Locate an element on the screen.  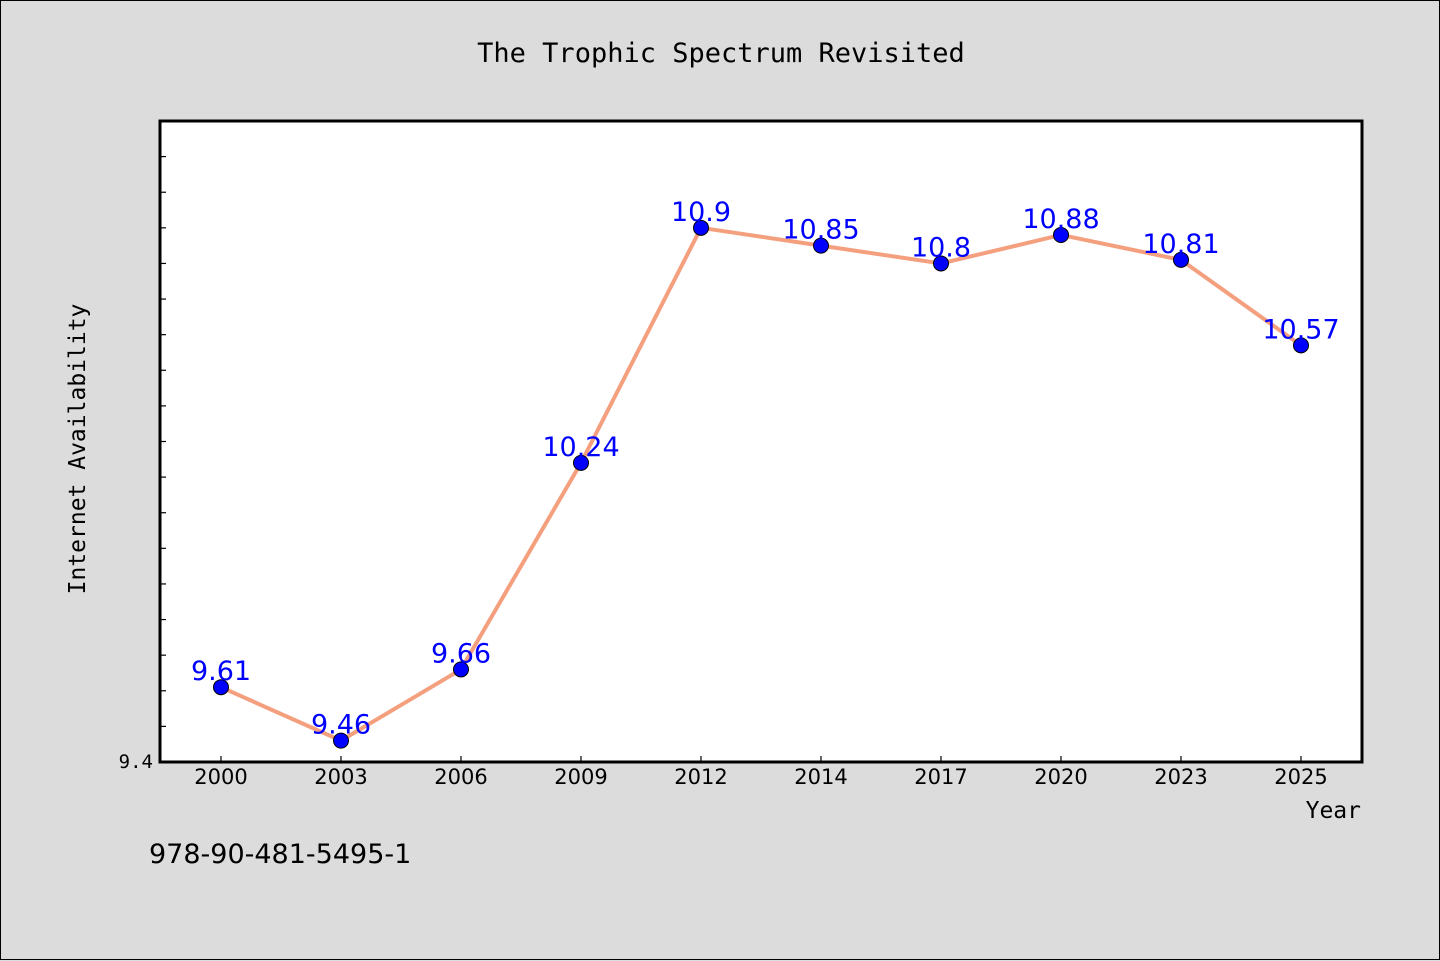
x-tick-label: 2003 is located at coordinates (340, 777).